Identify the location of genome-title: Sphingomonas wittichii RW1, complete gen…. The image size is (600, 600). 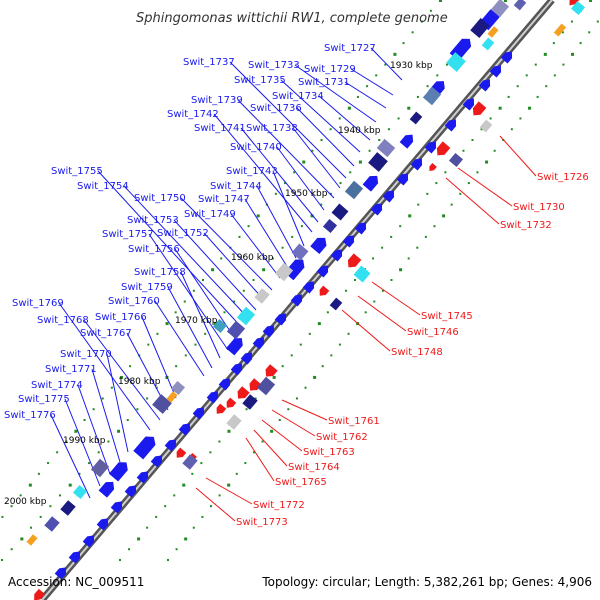
(292, 18).